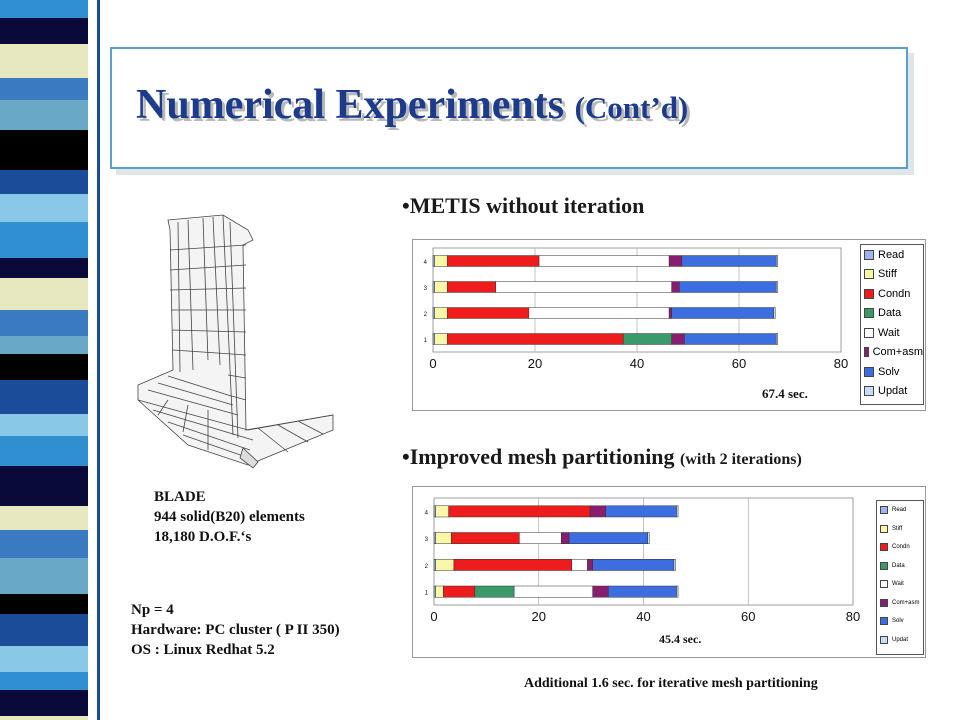 The image size is (960, 720). Describe the element at coordinates (785, 393) in the screenshot. I see `time-label-metis: 67.4 sec.` at that location.